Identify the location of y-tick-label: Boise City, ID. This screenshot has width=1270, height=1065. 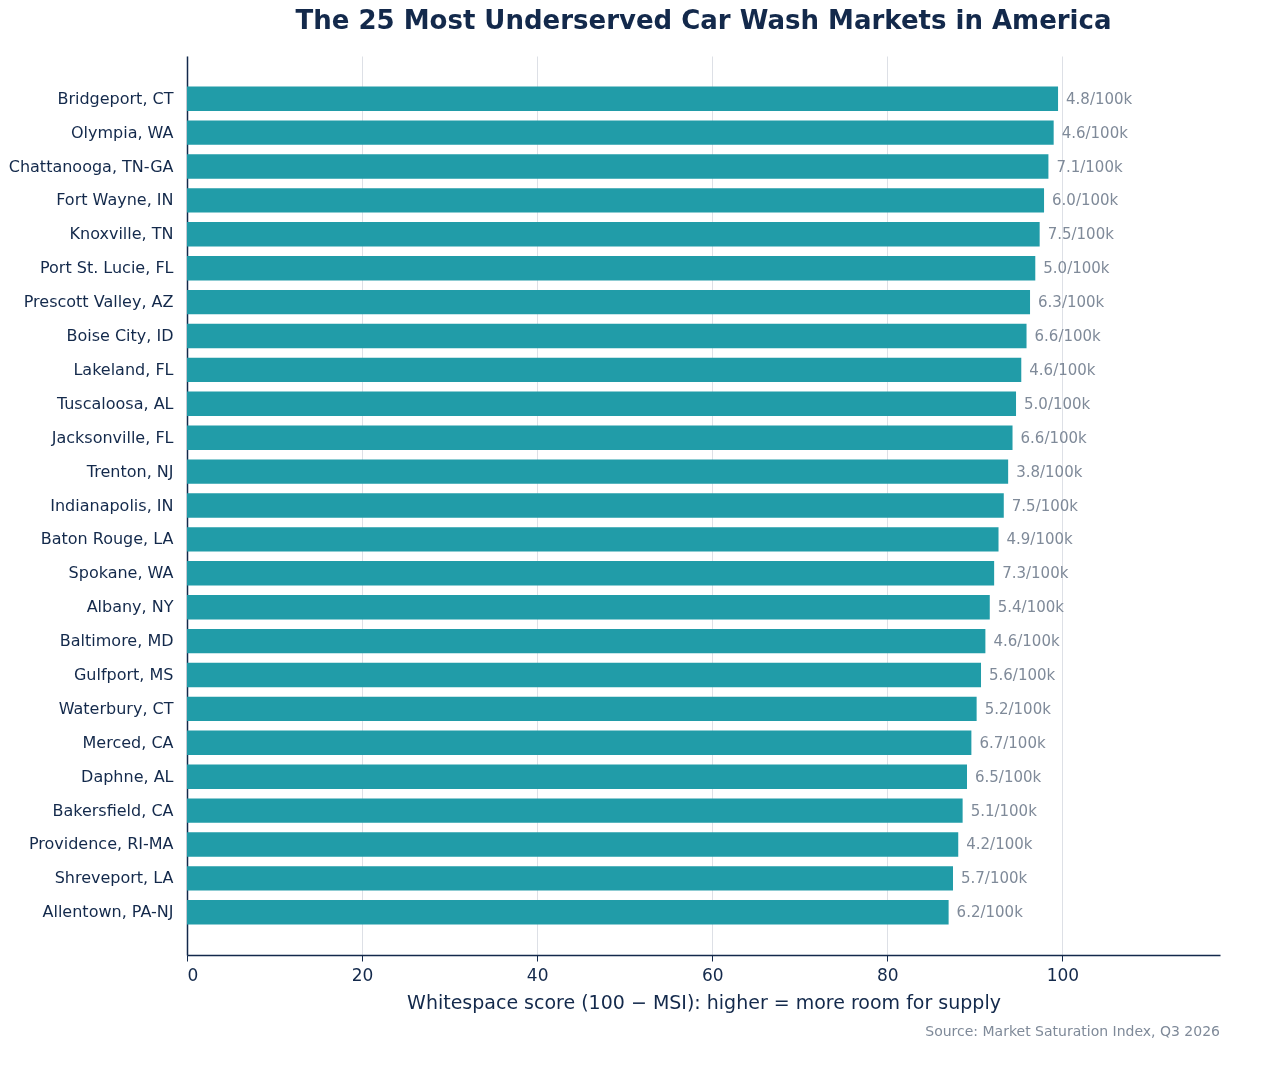
(120, 336).